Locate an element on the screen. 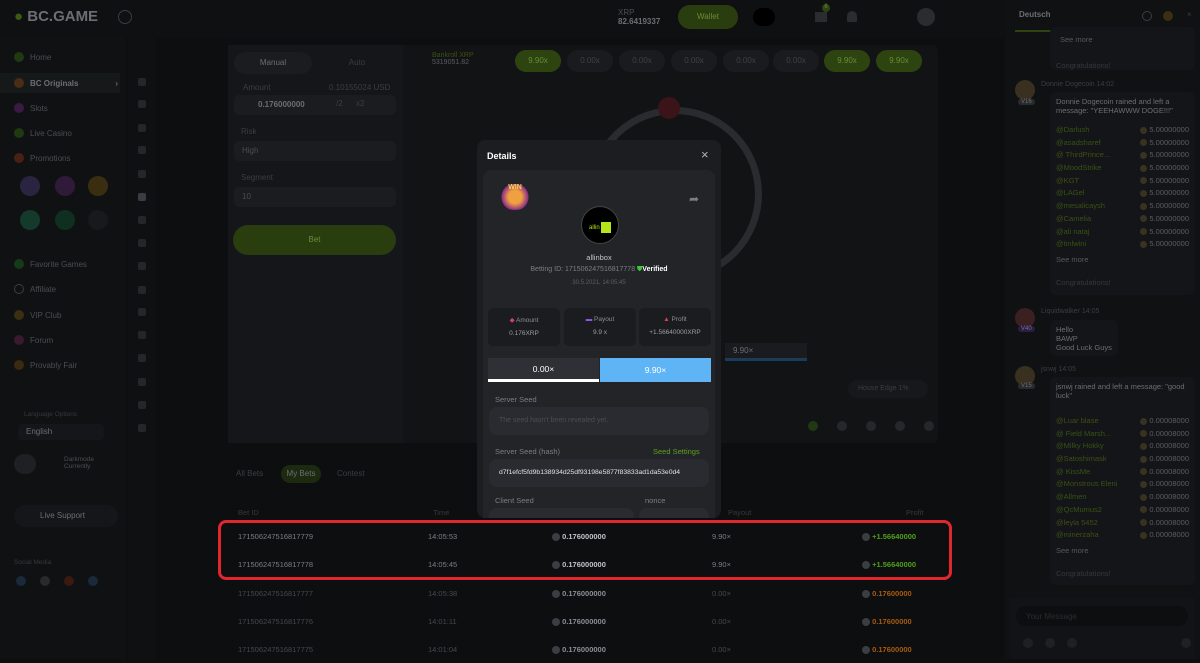  rocket-icon is located at coordinates (30, 220).